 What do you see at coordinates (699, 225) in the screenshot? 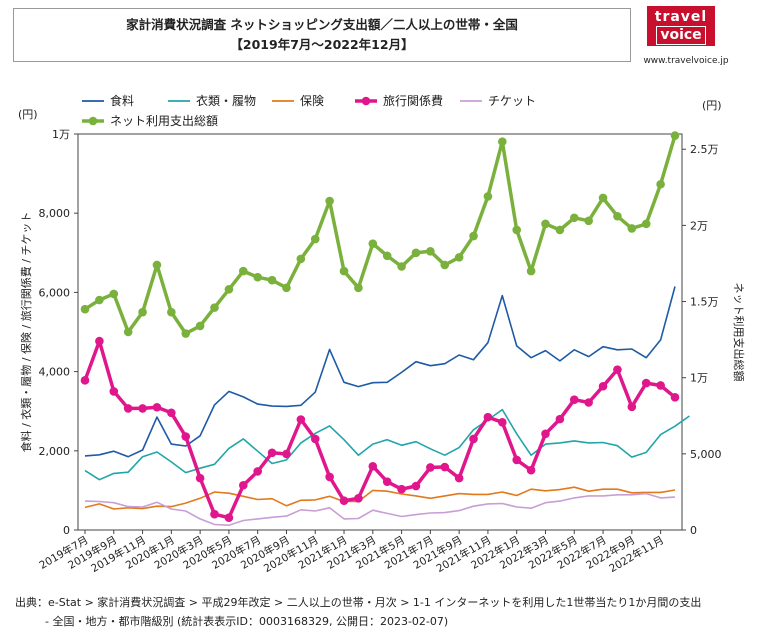
I see `right-tick-label: 2万` at bounding box center [699, 225].